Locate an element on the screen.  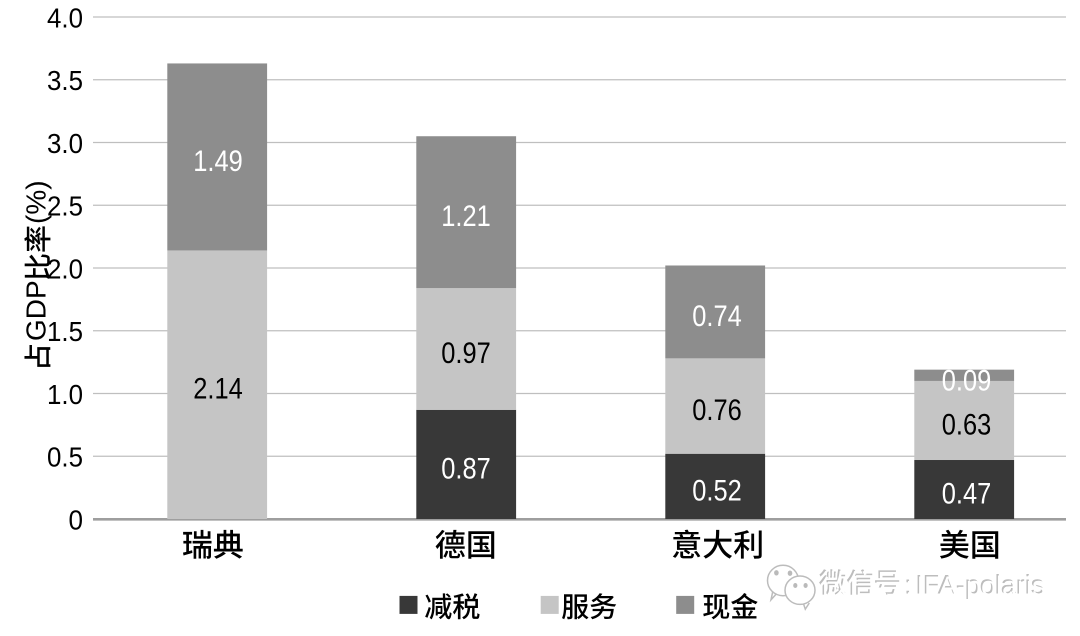
svg-text: 1.21 is located at coordinates (466, 216).